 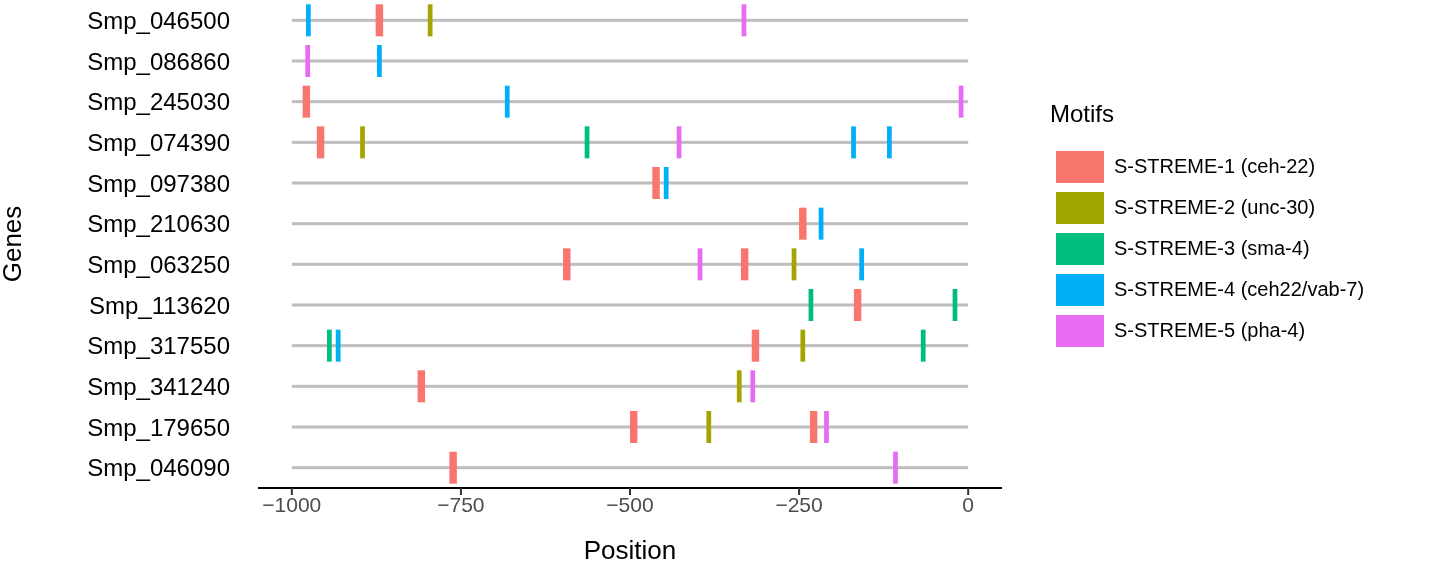 I want to click on y-tick-label: Smp_113620, so click(x=159, y=305).